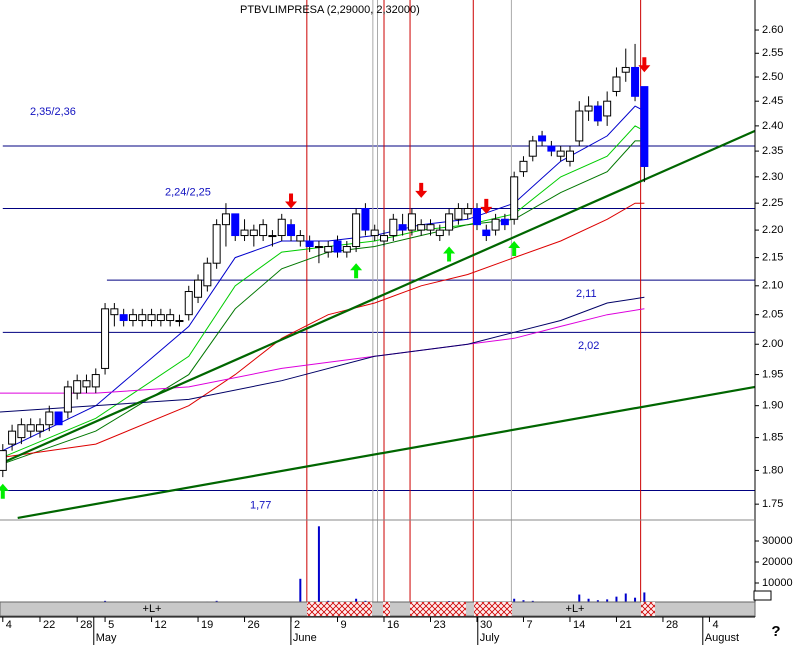 Image resolution: width=799 pixels, height=645 pixels. What do you see at coordinates (772, 504) in the screenshot?
I see `y-tick-label: 1.75` at bounding box center [772, 504].